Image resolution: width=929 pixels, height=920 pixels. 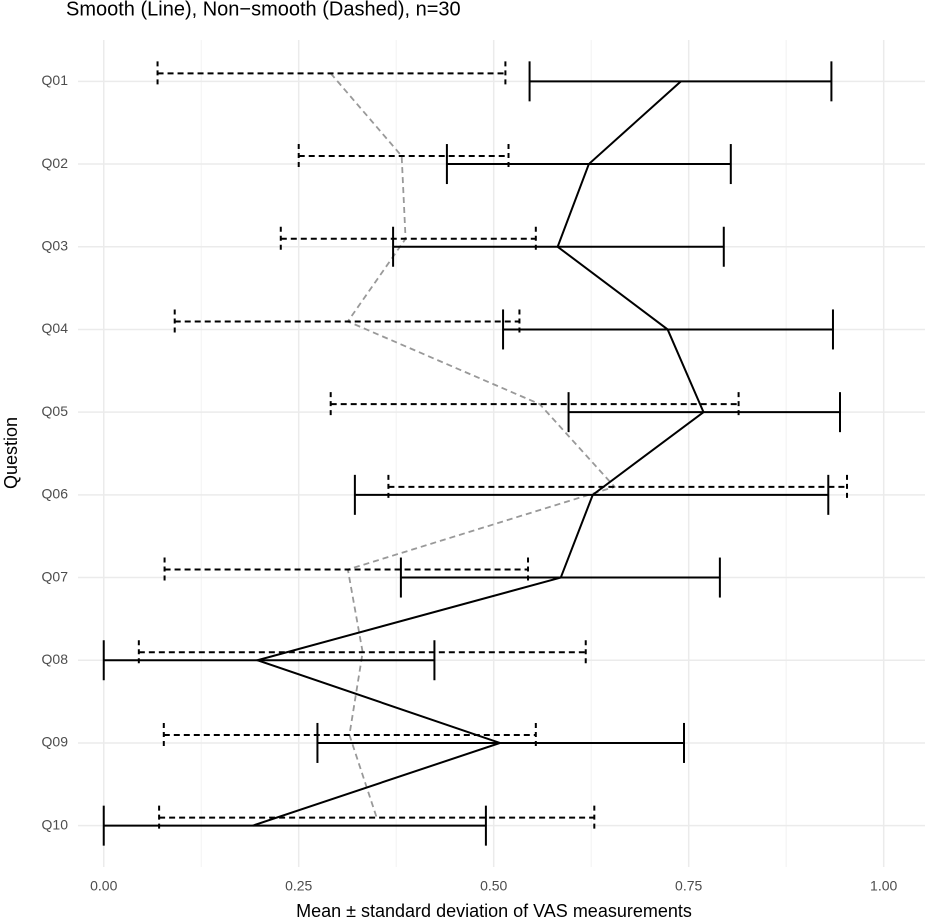 What do you see at coordinates (55, 163) in the screenshot?
I see `y-tick-label: Q02` at bounding box center [55, 163].